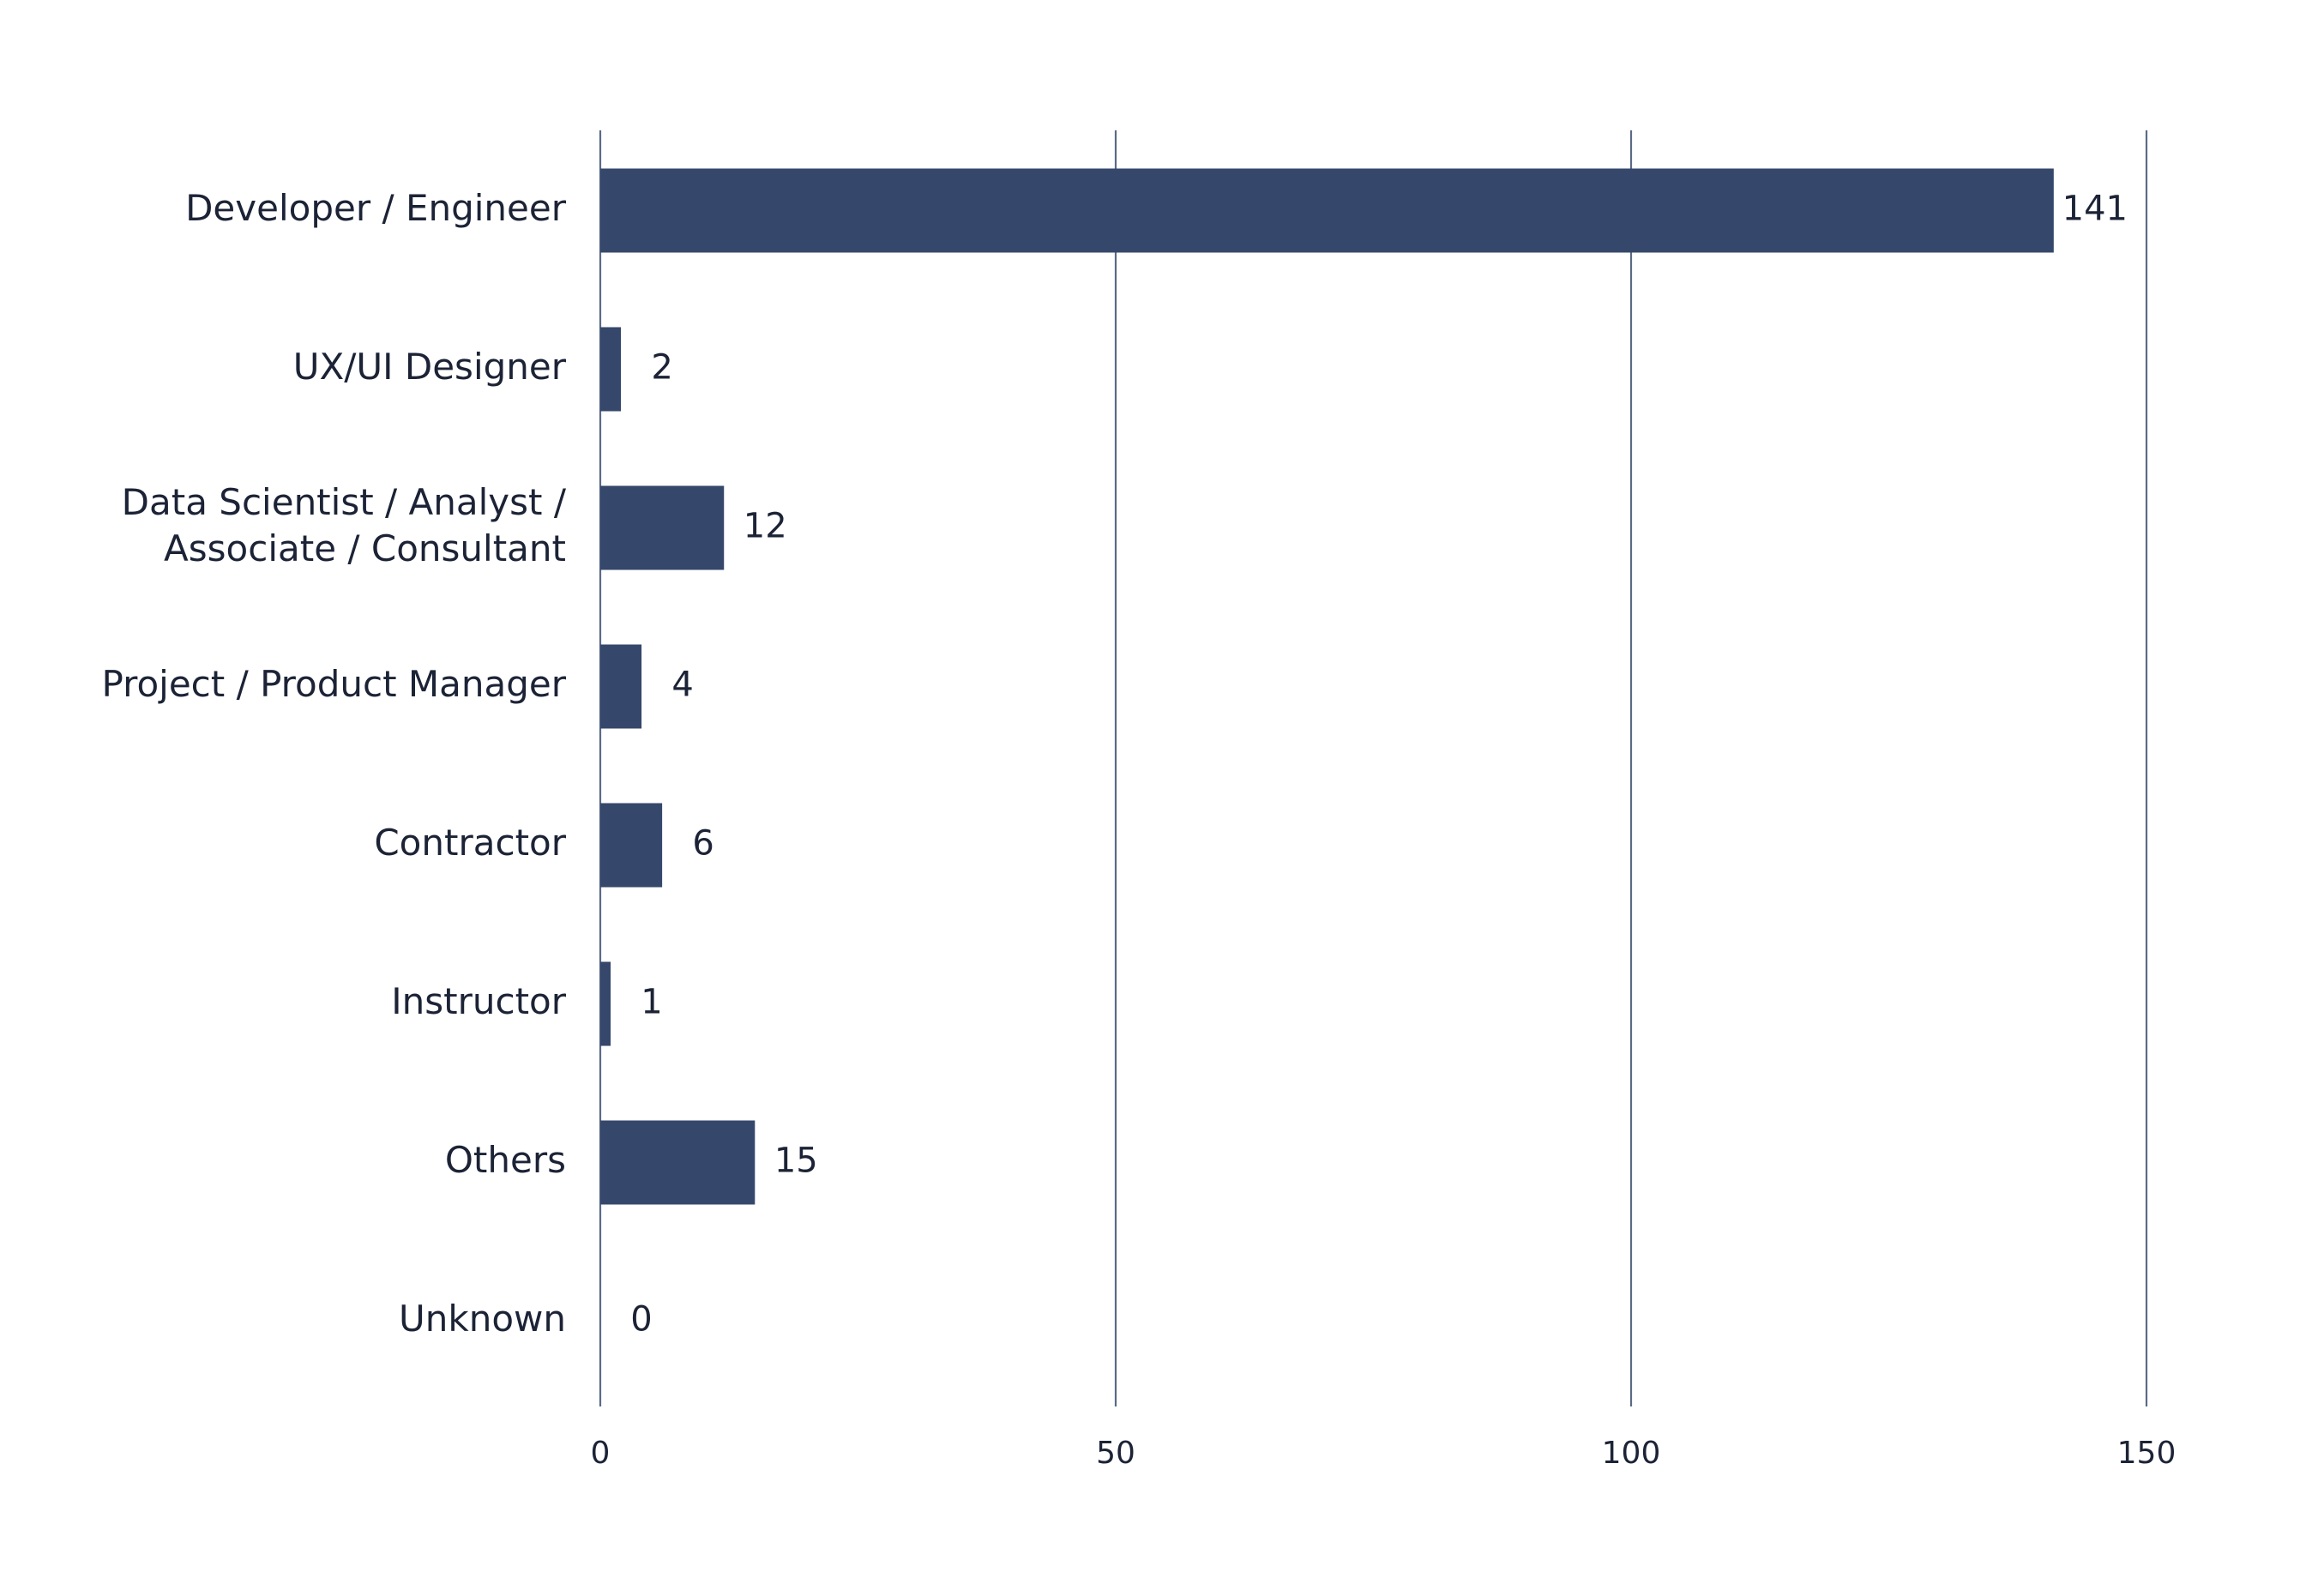  I want to click on x-tick-label: 50, so click(1115, 1453).